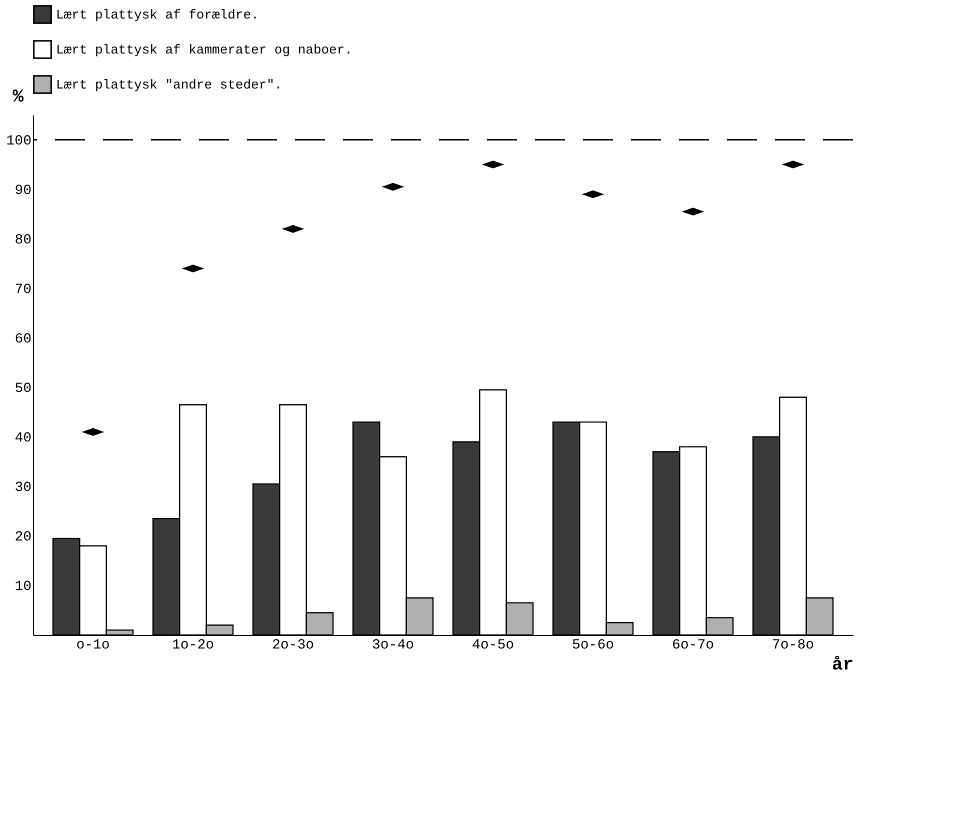  Describe the element at coordinates (204, 50) in the screenshot. I see `legend-label: Lært plattysk af kammerater og naboer.` at that location.